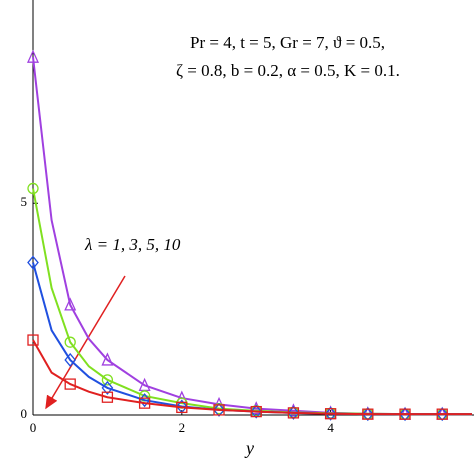  What do you see at coordinates (182, 427) in the screenshot?
I see `x-tick-label: 2` at bounding box center [182, 427].